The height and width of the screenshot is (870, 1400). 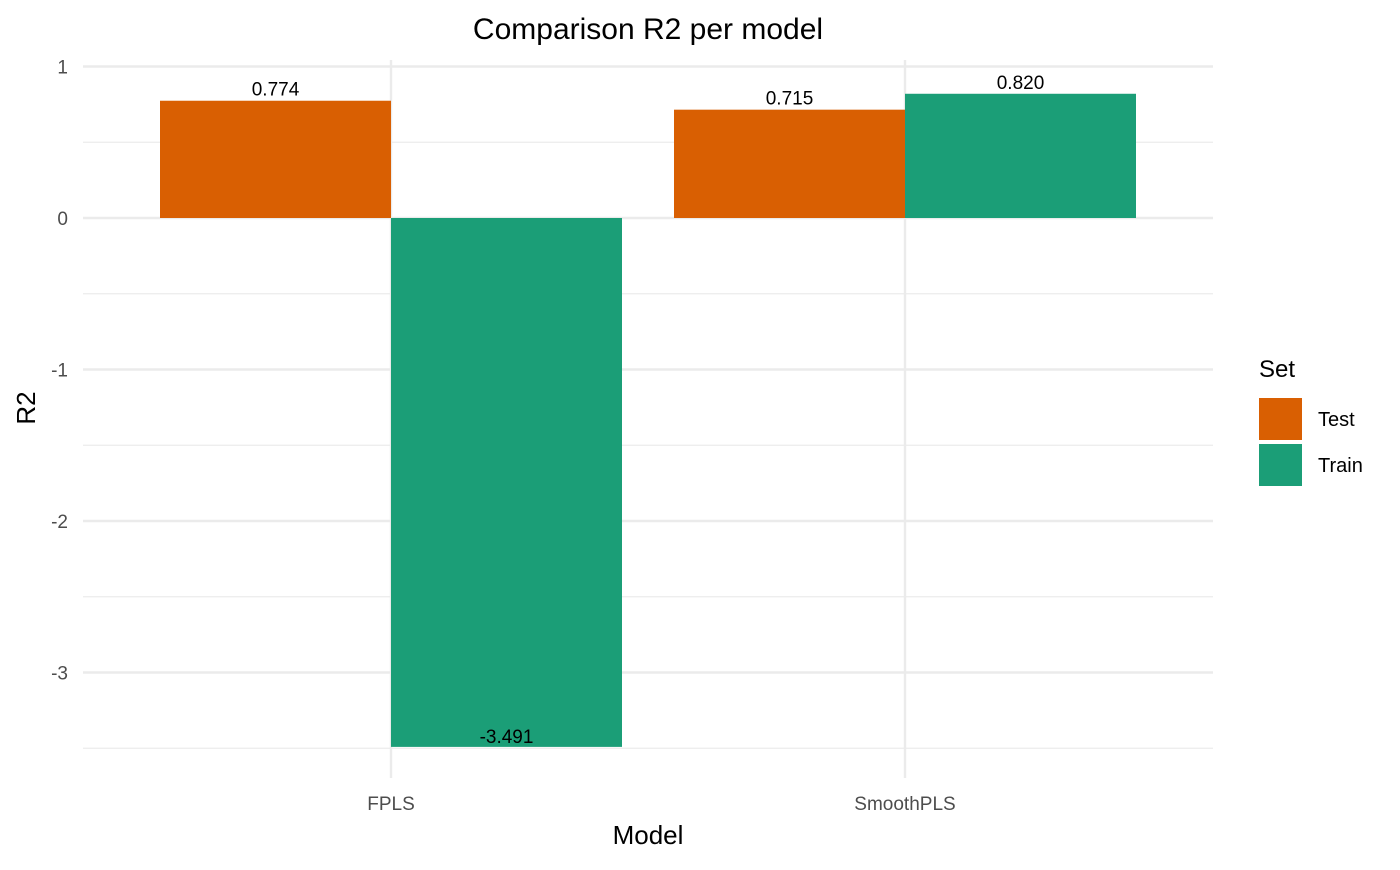 I want to click on y-tick-label: -2, so click(x=59, y=522).